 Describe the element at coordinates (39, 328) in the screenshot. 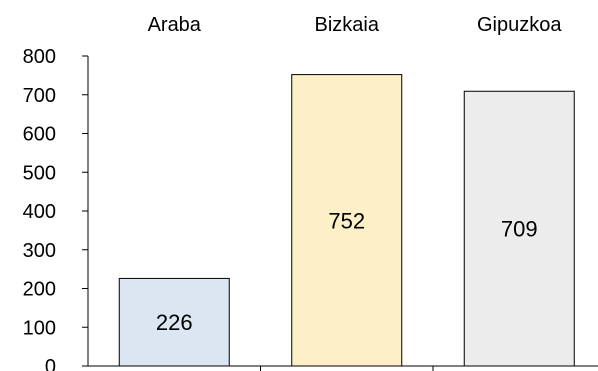

I see `y-tick-label: 100` at that location.